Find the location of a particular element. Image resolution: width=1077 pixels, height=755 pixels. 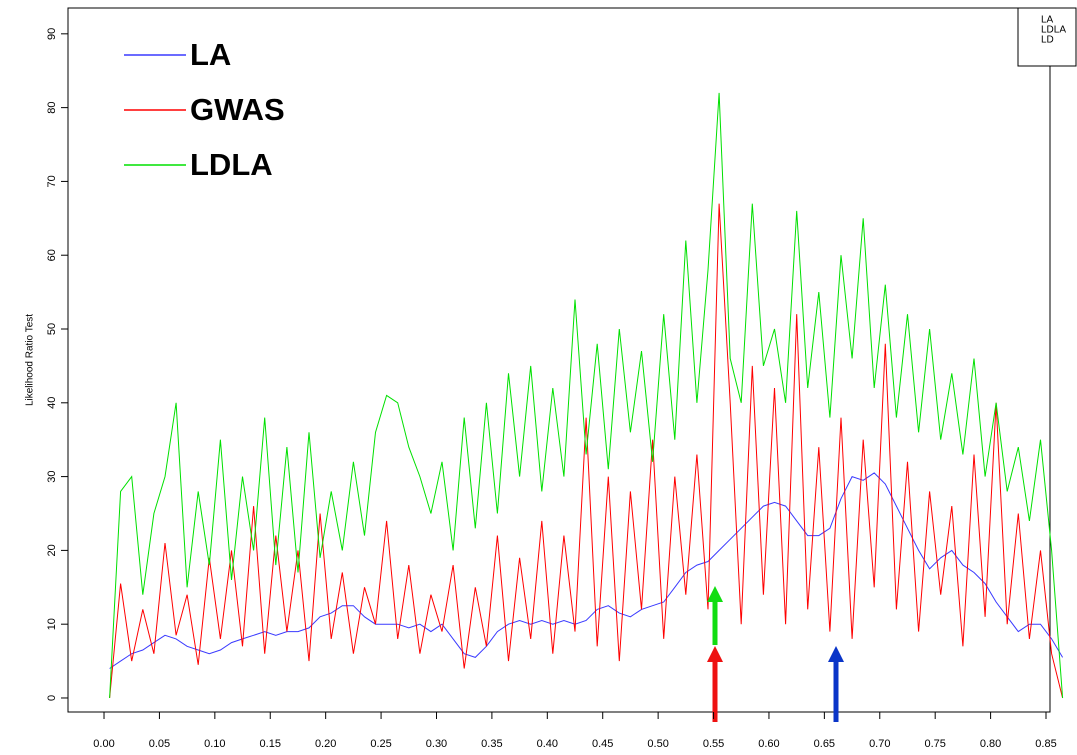

y-axis-label: Likelihood Ratio Test is located at coordinates (30, 360).